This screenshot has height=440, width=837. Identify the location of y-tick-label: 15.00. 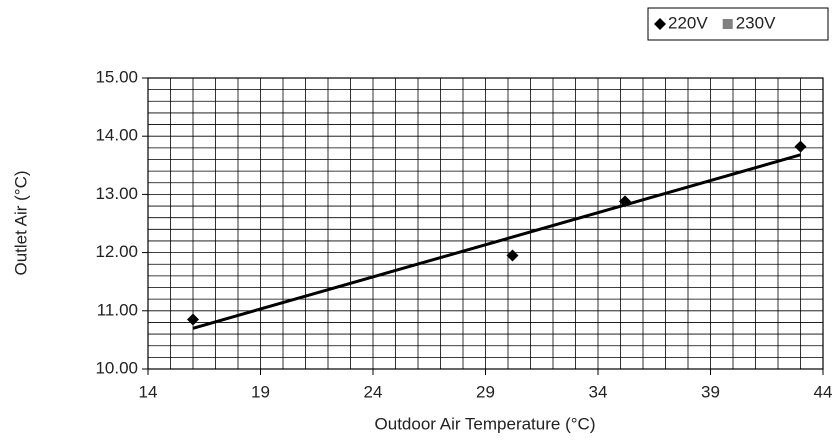
(116, 76).